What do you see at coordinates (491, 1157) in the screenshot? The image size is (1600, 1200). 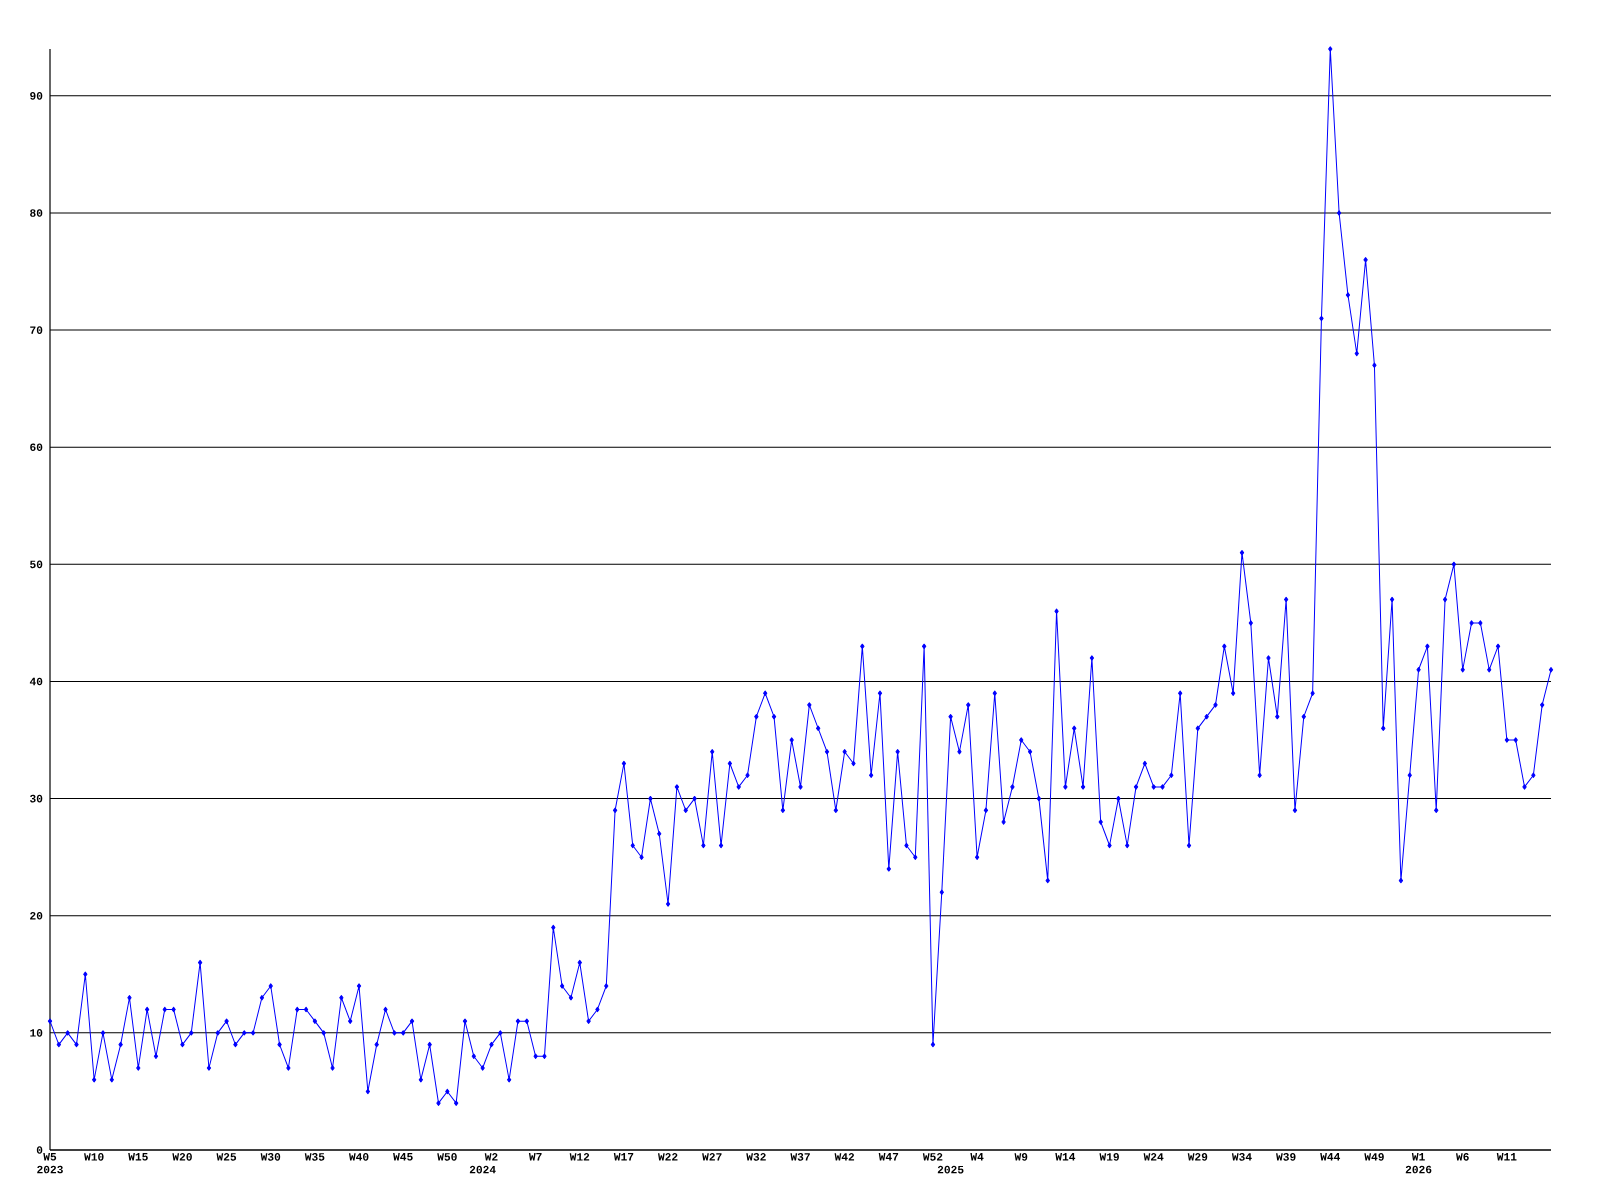 I see `x-tick-label: W2` at bounding box center [491, 1157].